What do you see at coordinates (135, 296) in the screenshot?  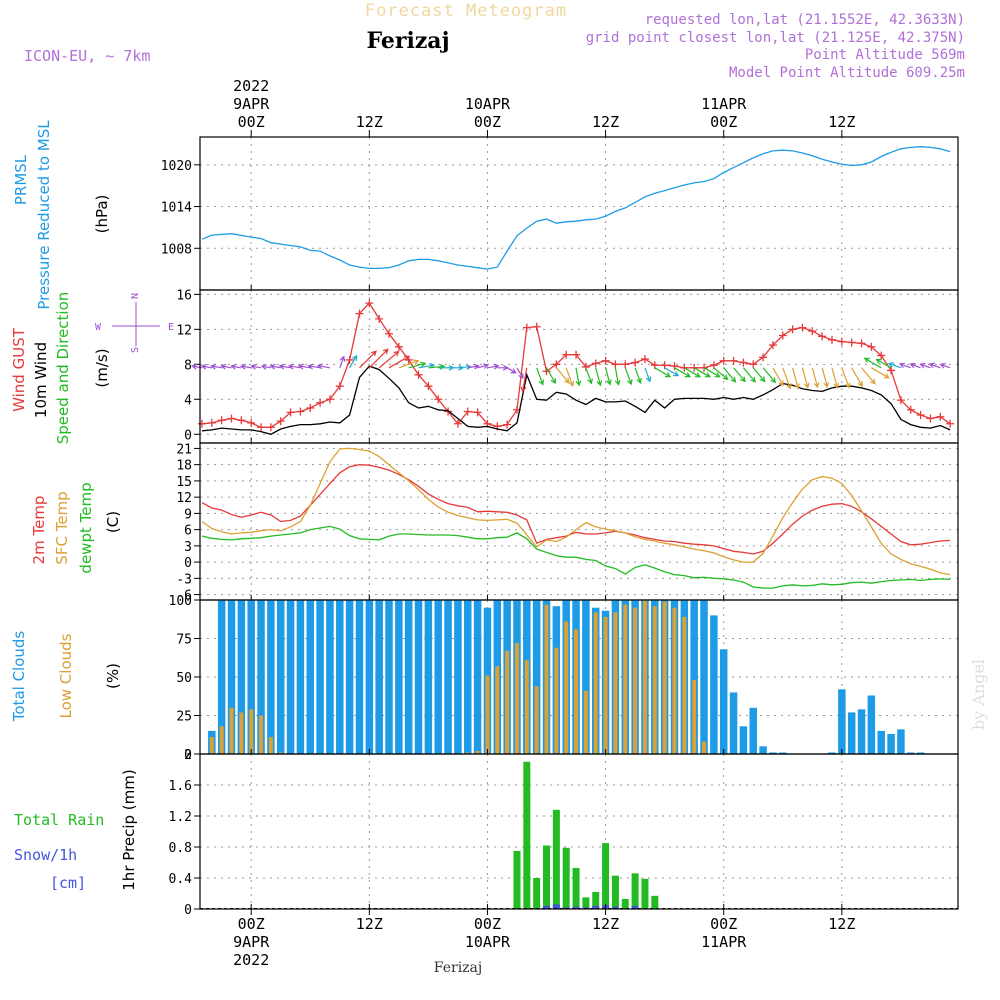 I see `compass-n: N` at bounding box center [135, 296].